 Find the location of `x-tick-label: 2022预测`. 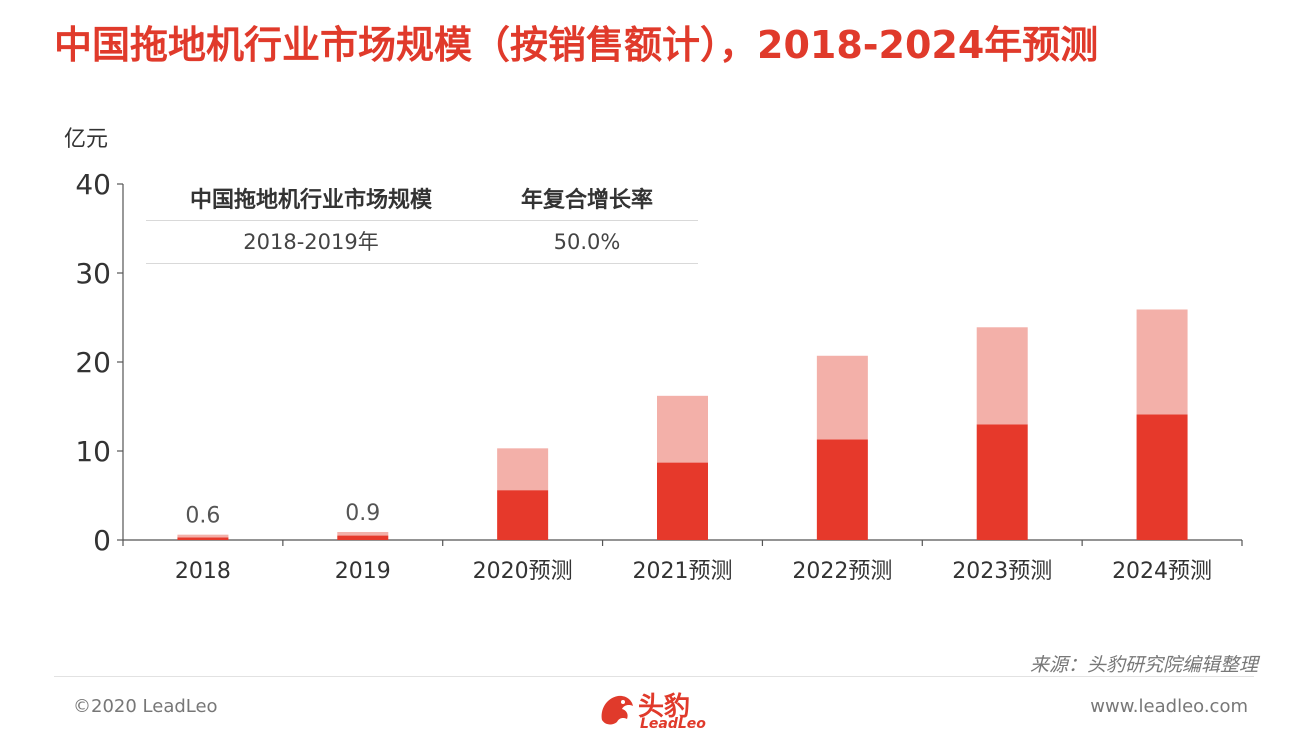

x-tick-label: 2022预测 is located at coordinates (842, 571).